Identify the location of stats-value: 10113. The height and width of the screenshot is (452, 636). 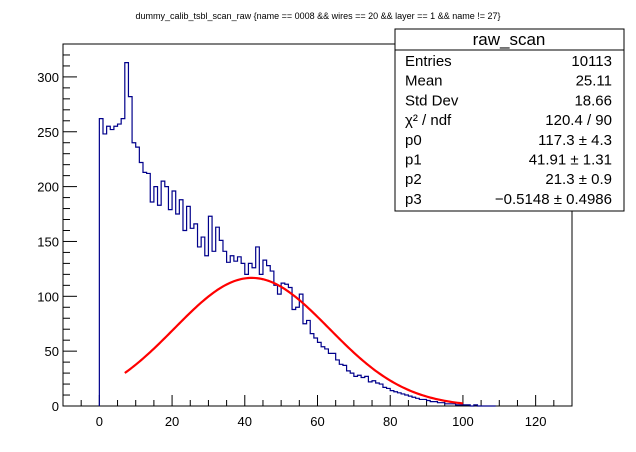
(591, 61).